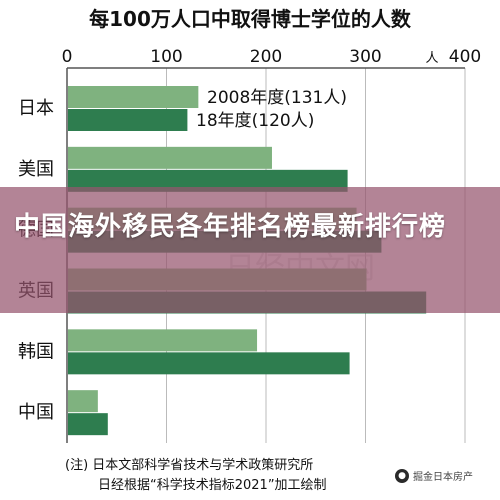  I want to click on source-note-1: (注) 日本文部科学省技术与学术政策研究所, so click(189, 465).